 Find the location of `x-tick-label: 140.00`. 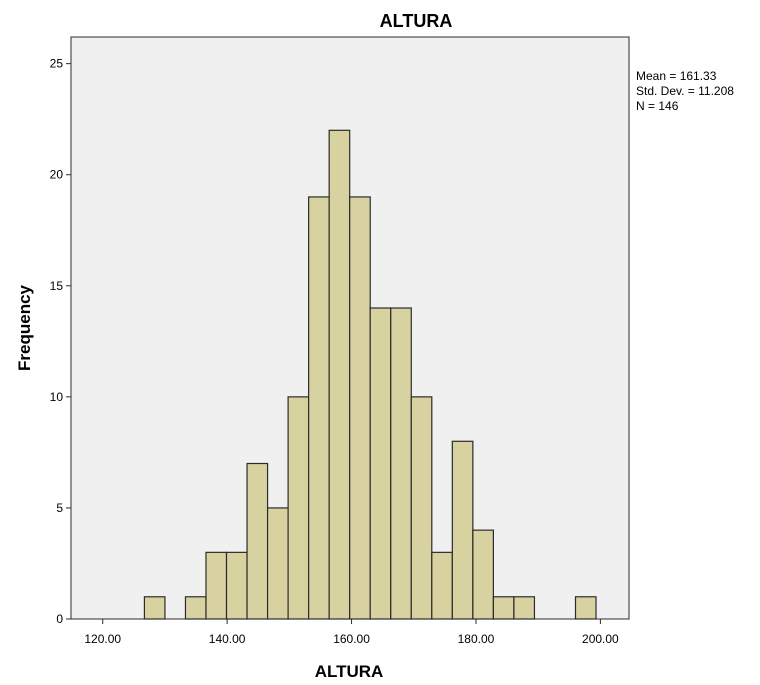

x-tick-label: 140.00 is located at coordinates (227, 639).